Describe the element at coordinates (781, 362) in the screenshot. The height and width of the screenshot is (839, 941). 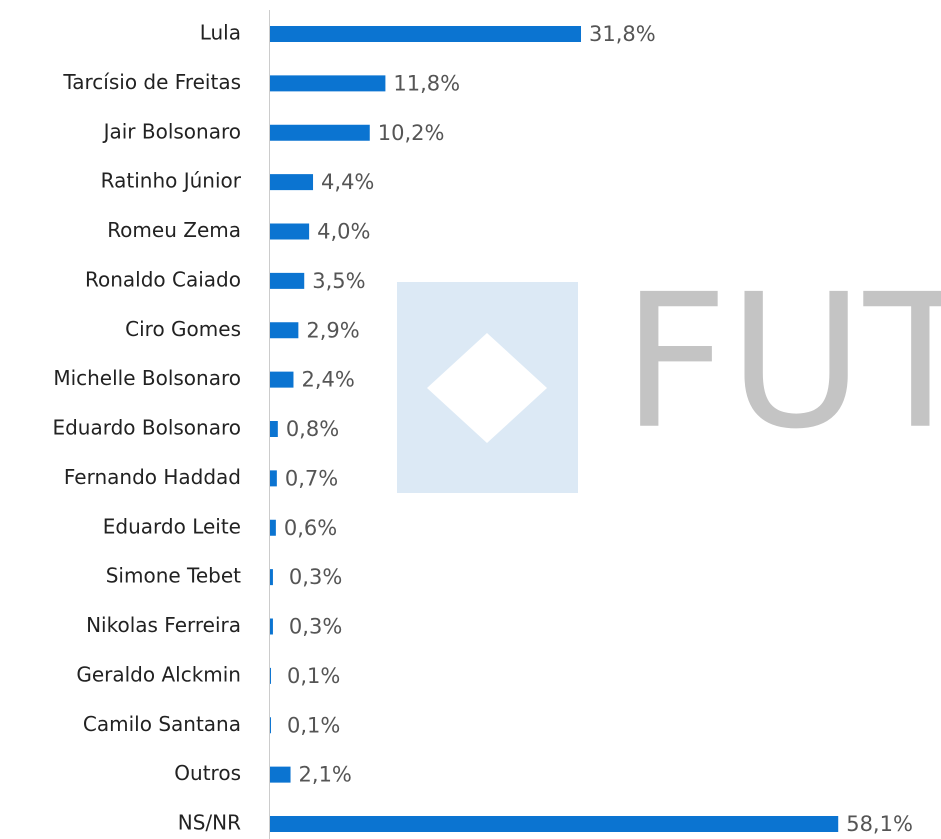
I see `watermark-text: FUTU` at that location.